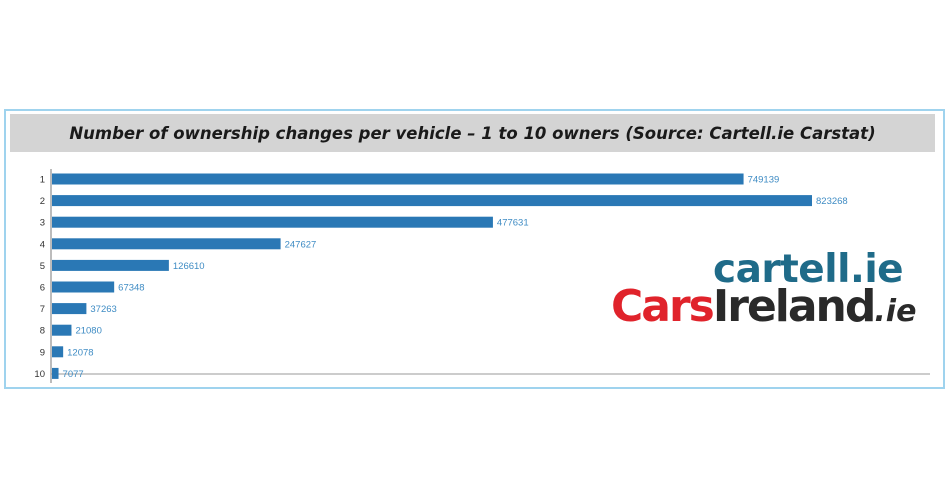 The image size is (952, 500). What do you see at coordinates (42, 244) in the screenshot?
I see `y-tick-label-4: 4` at bounding box center [42, 244].